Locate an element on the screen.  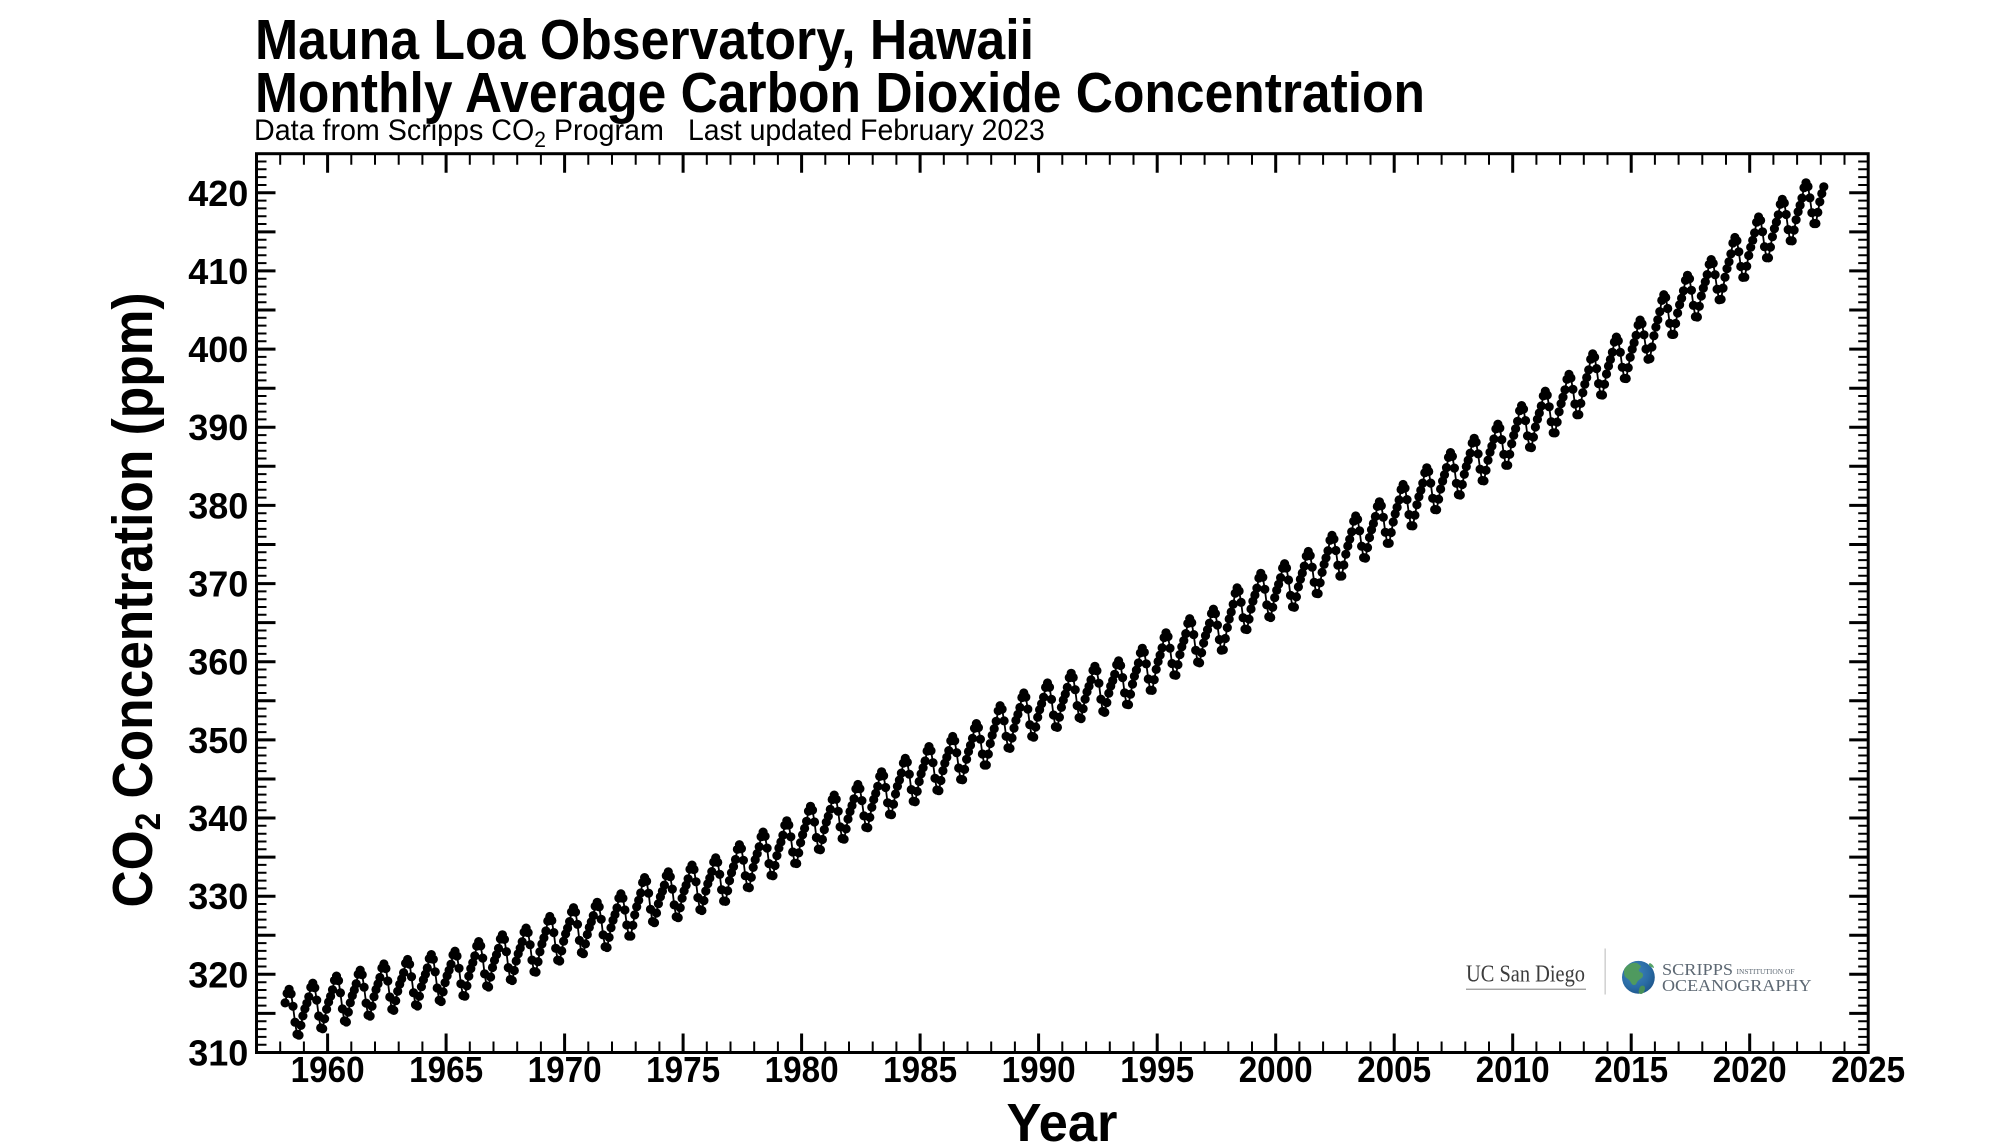
svg-text: 360 is located at coordinates (218, 662).